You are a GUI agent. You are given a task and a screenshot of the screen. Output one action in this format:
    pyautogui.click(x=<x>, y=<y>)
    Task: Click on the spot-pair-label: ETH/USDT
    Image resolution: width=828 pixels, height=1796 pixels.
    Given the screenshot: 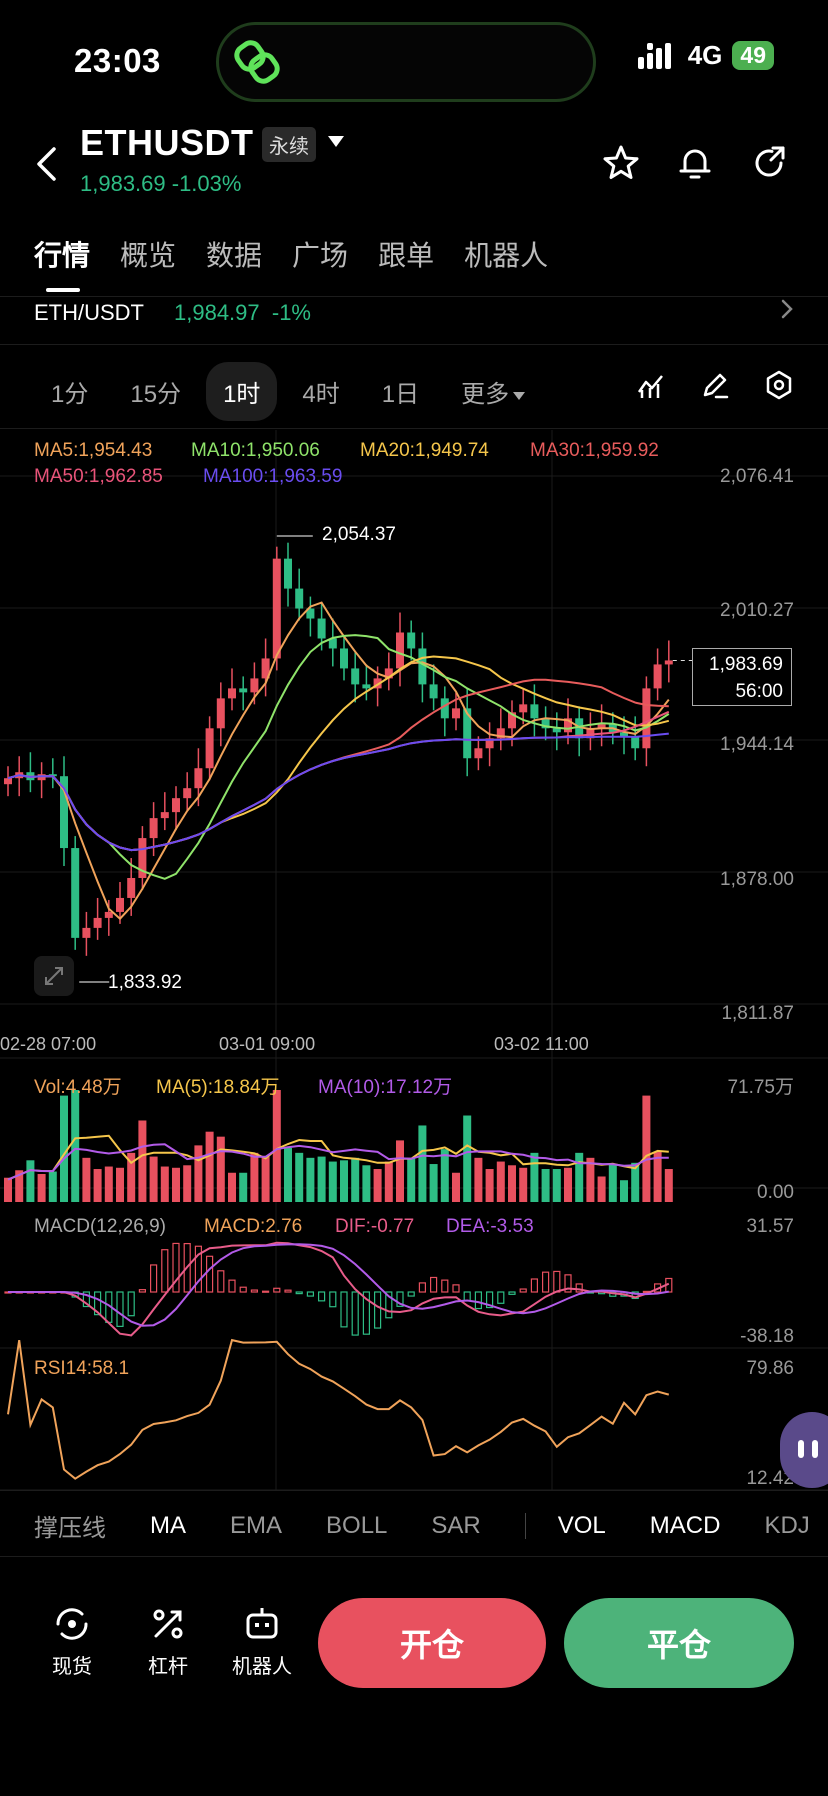 What is the action you would take?
    pyautogui.click(x=89, y=312)
    